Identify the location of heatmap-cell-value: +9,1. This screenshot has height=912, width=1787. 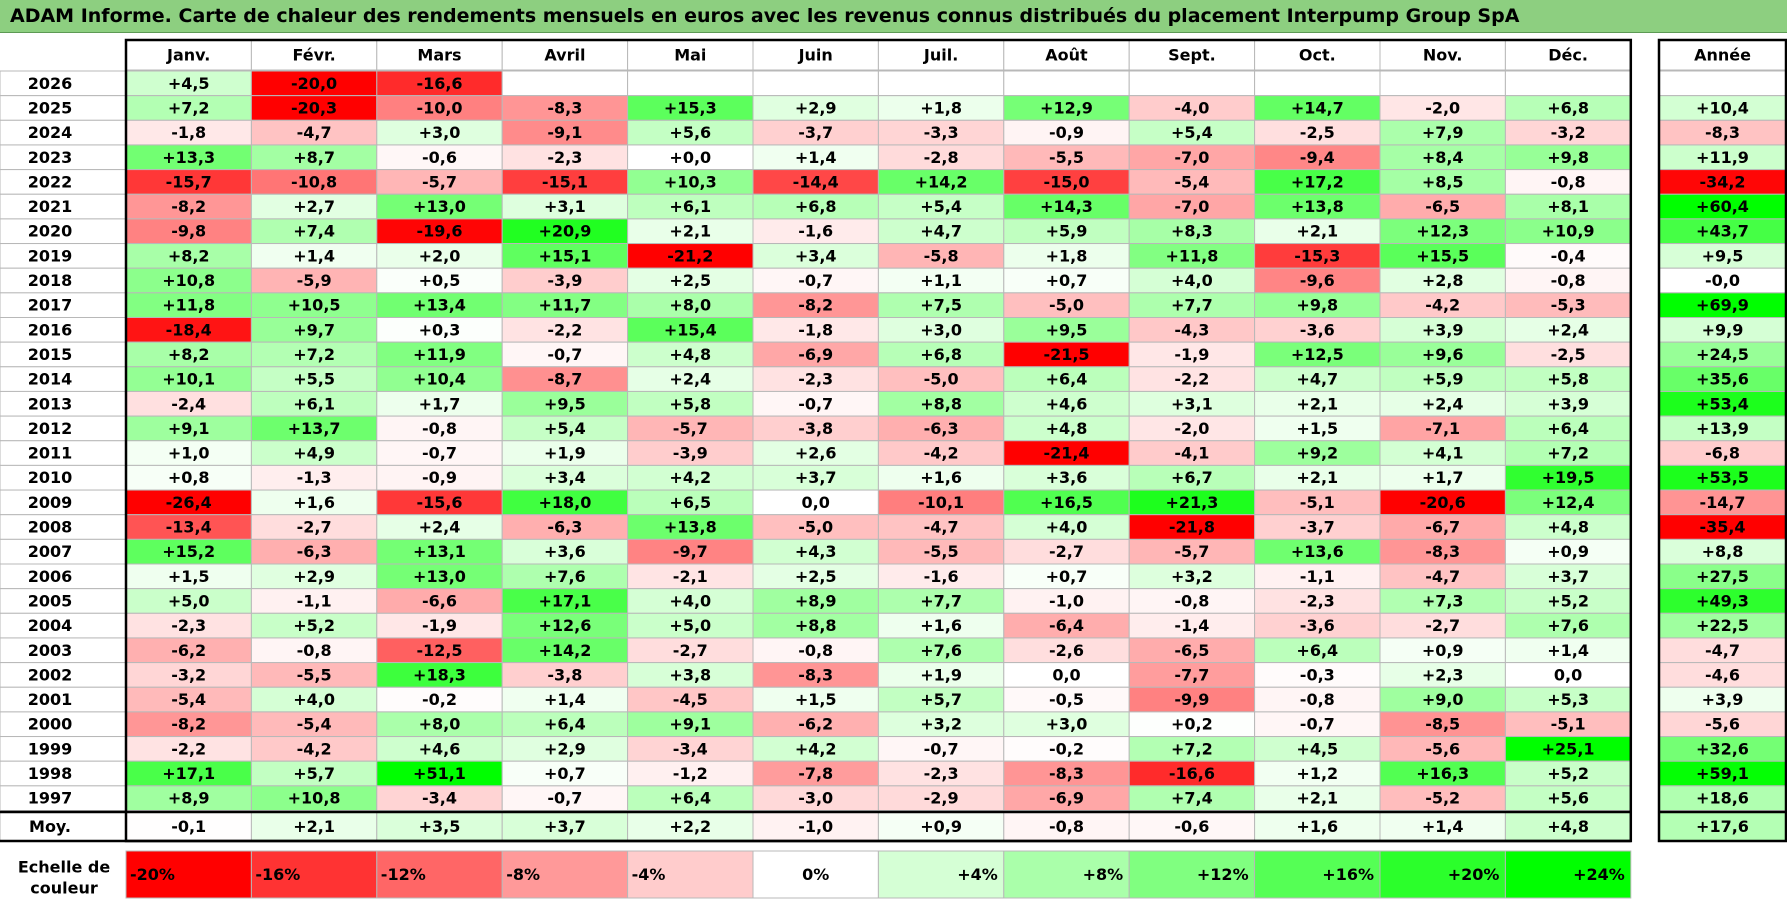
(690, 724).